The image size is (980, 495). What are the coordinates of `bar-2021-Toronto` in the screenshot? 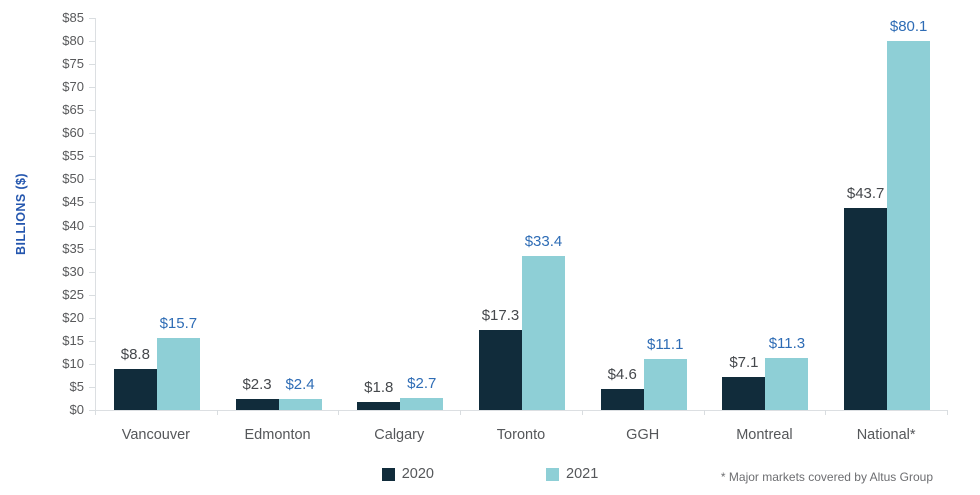 It's located at (543, 332).